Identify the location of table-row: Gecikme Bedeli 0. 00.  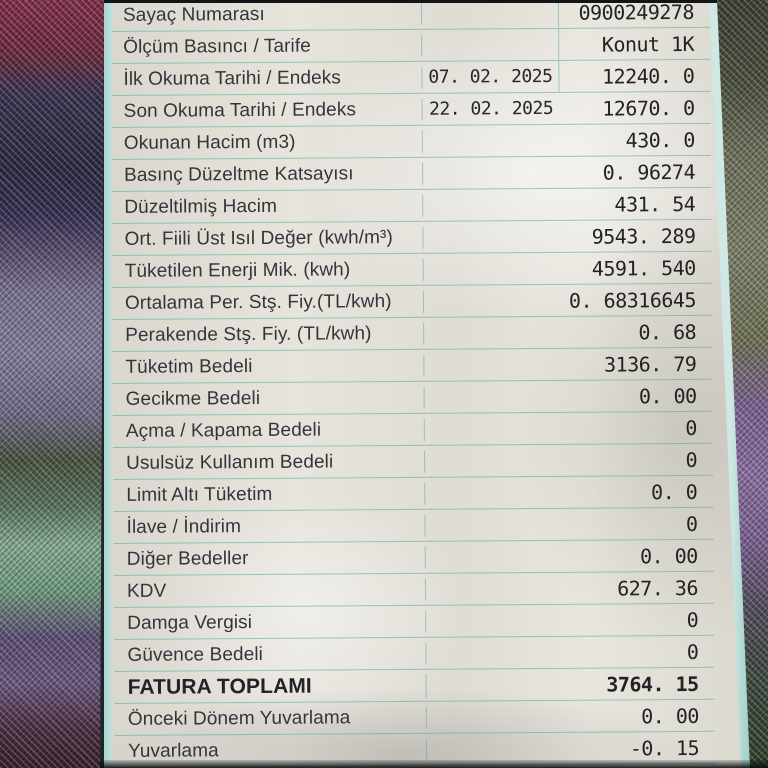
(412, 397).